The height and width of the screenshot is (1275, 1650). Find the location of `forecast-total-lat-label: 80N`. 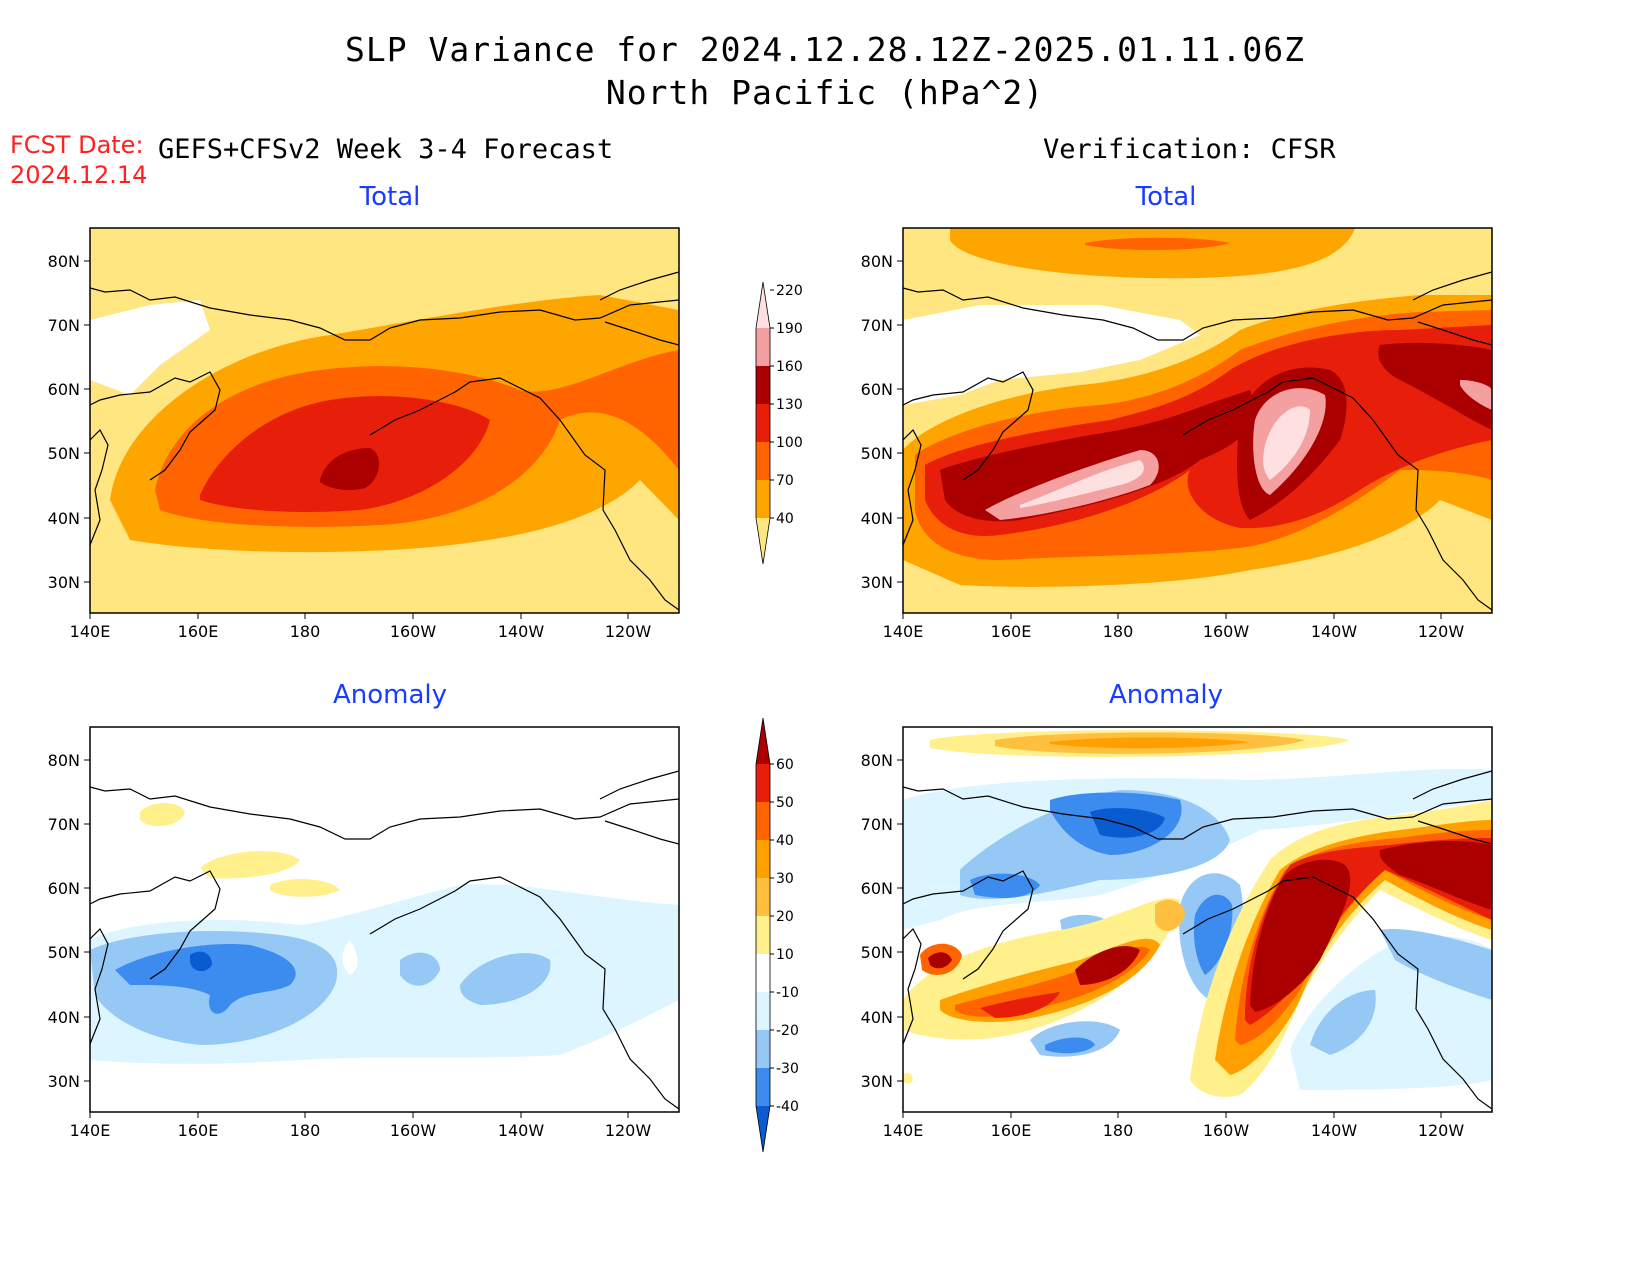

forecast-total-lat-label: 80N is located at coordinates (64, 261).